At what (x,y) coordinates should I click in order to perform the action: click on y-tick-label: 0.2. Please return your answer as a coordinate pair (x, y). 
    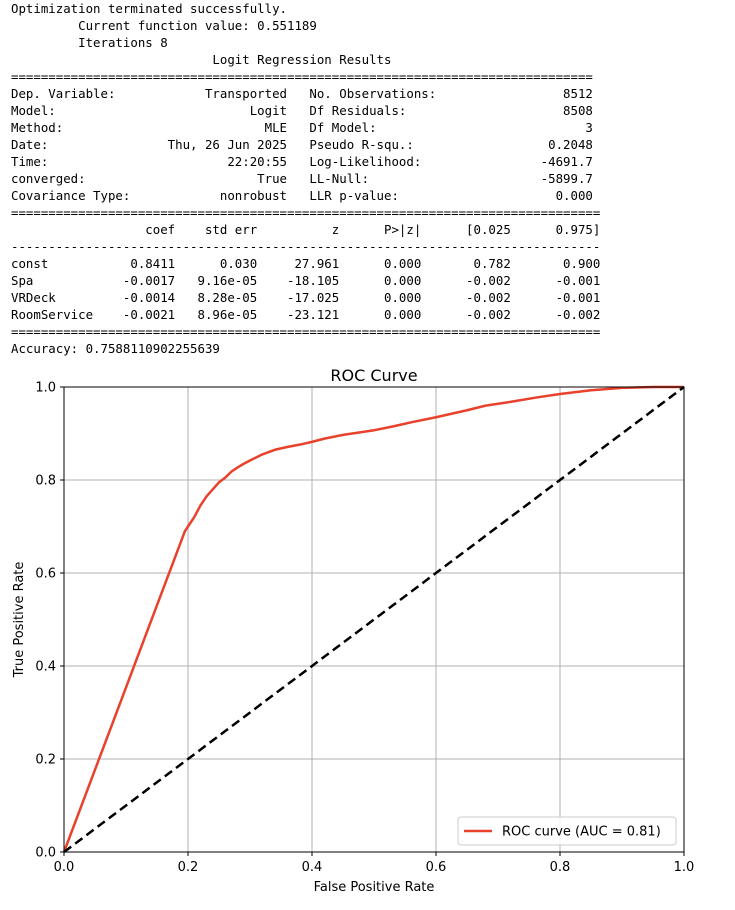
    Looking at the image, I should click on (45, 760).